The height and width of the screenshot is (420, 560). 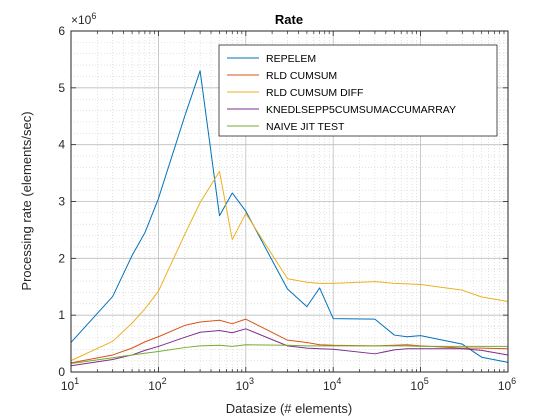 I want to click on y-tick-label: 6, so click(x=61, y=31).